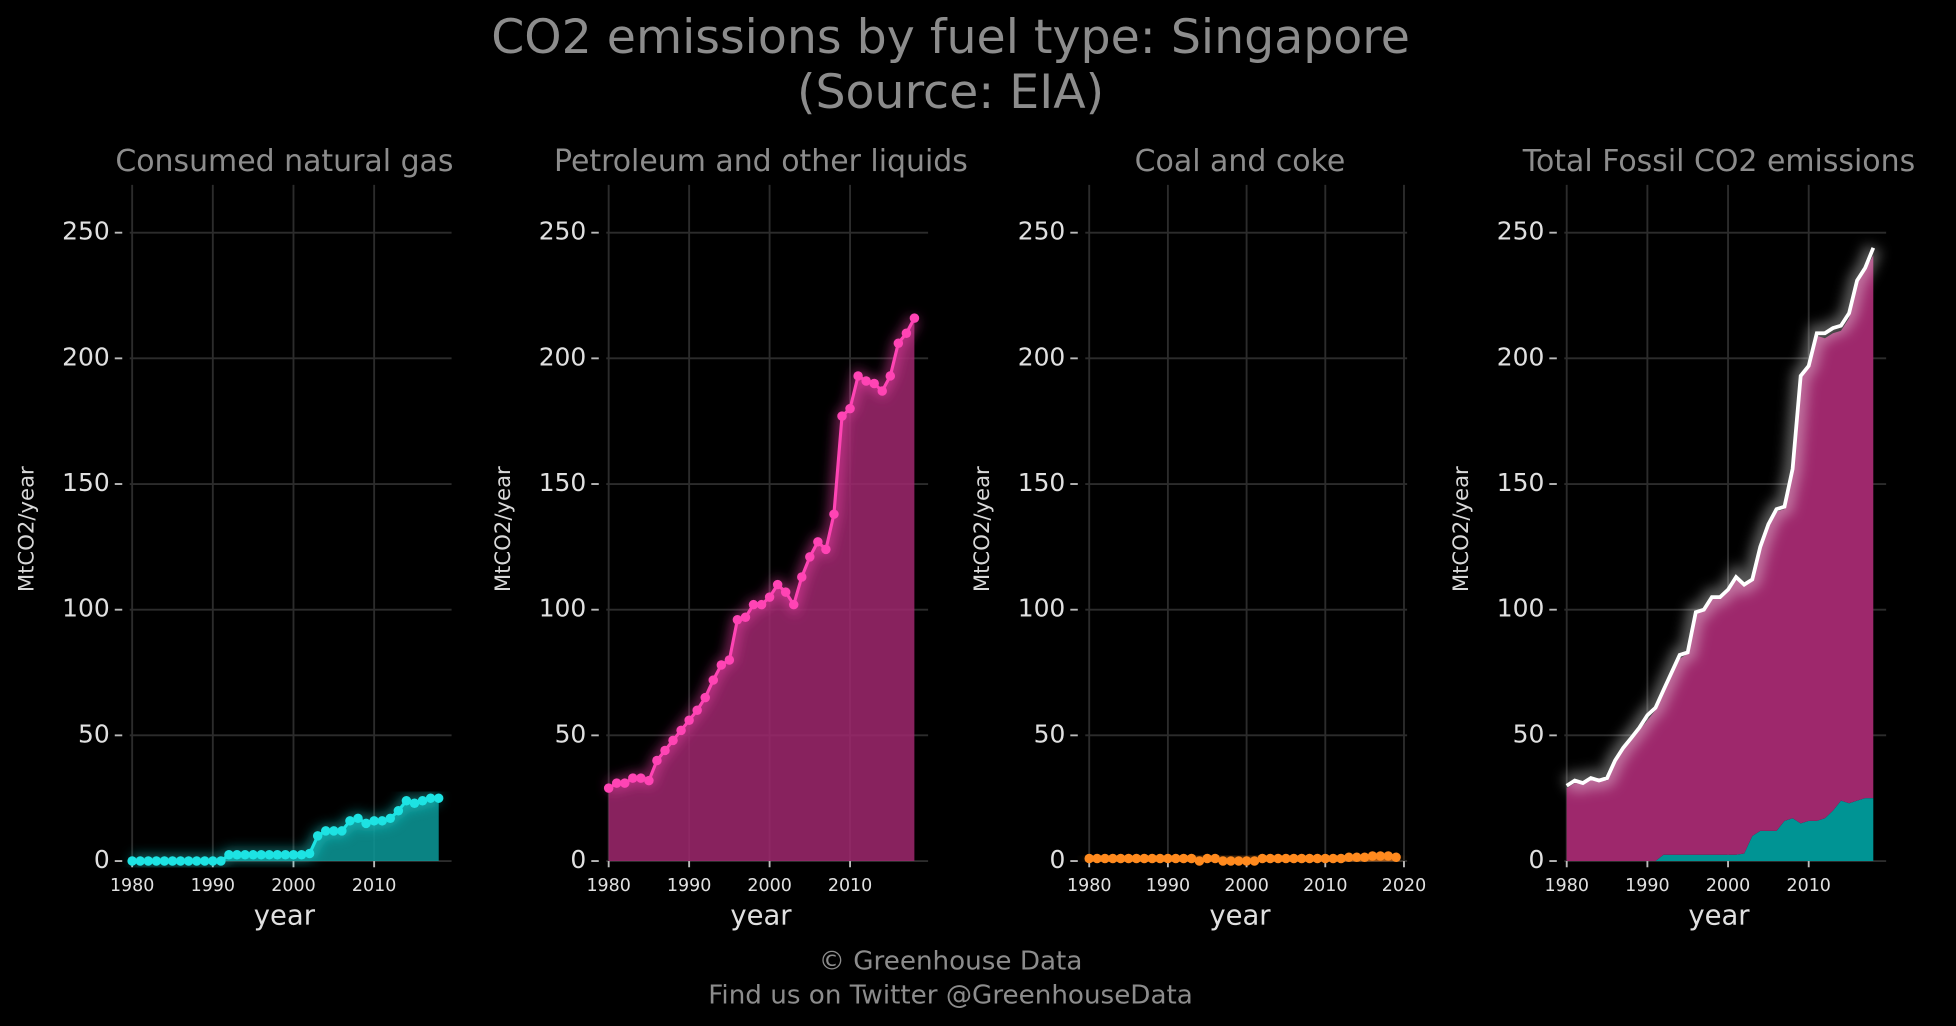 The height and width of the screenshot is (1026, 1956). I want to click on credit-line: © Greenhouse Data, so click(951, 962).